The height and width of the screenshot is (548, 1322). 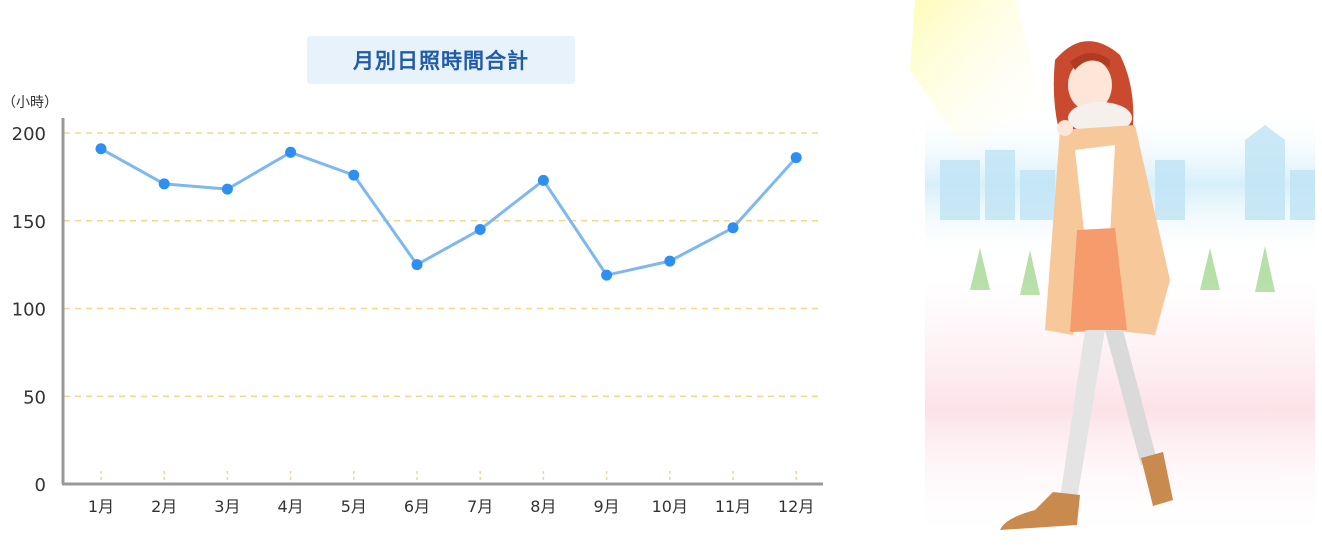 What do you see at coordinates (451, 506) in the screenshot?
I see `x-tick-labels: 1月 2月 3月 4月 5月 6月 7月 8月 9月 10月 11月 12月` at bounding box center [451, 506].